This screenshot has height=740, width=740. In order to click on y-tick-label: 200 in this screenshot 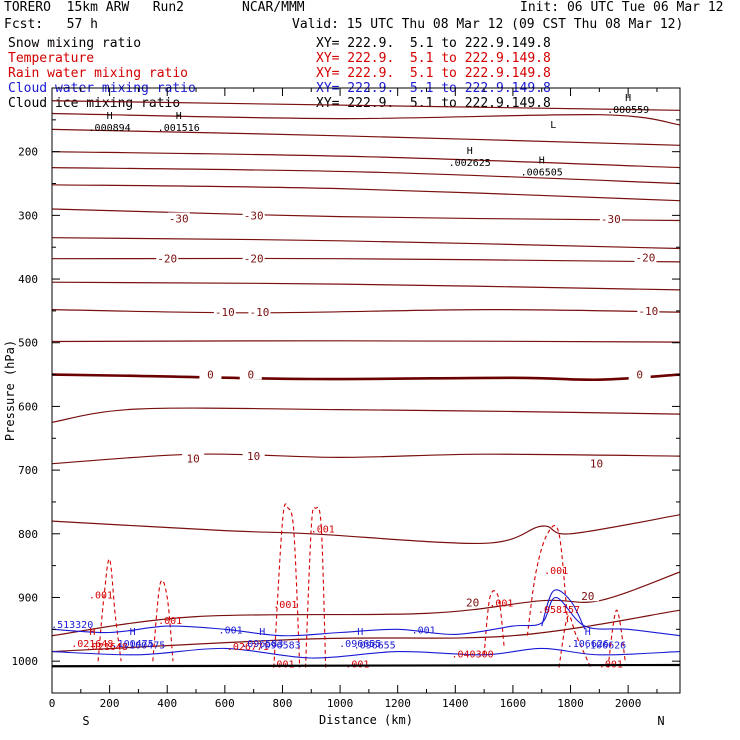, I will do `click(28, 152)`.